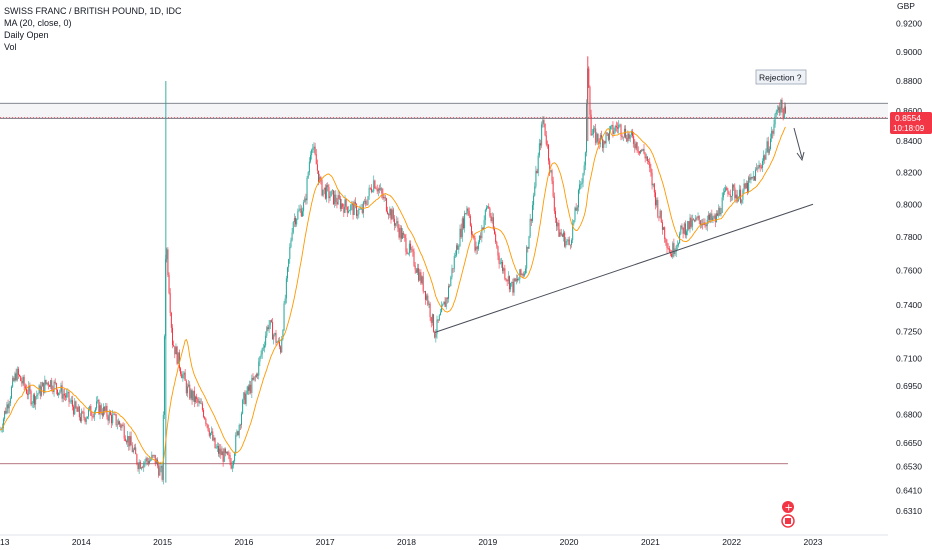 The height and width of the screenshot is (550, 932). What do you see at coordinates (909, 81) in the screenshot?
I see `y-tick-label: 0.8800` at bounding box center [909, 81].